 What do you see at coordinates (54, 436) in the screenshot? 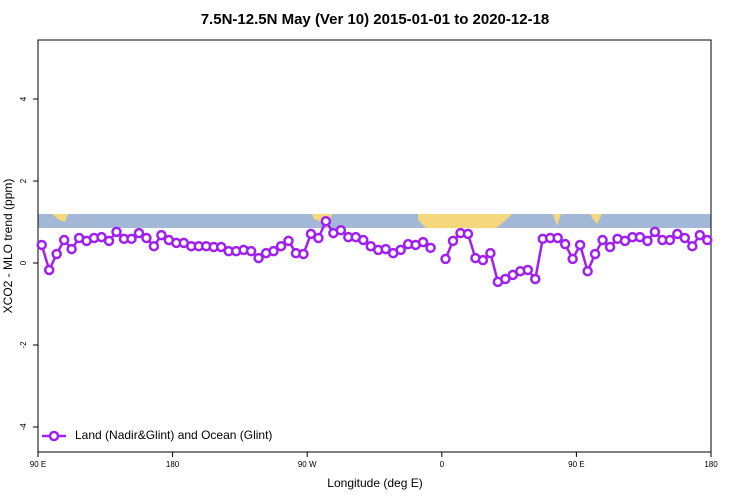
I see `legend-marker` at bounding box center [54, 436].